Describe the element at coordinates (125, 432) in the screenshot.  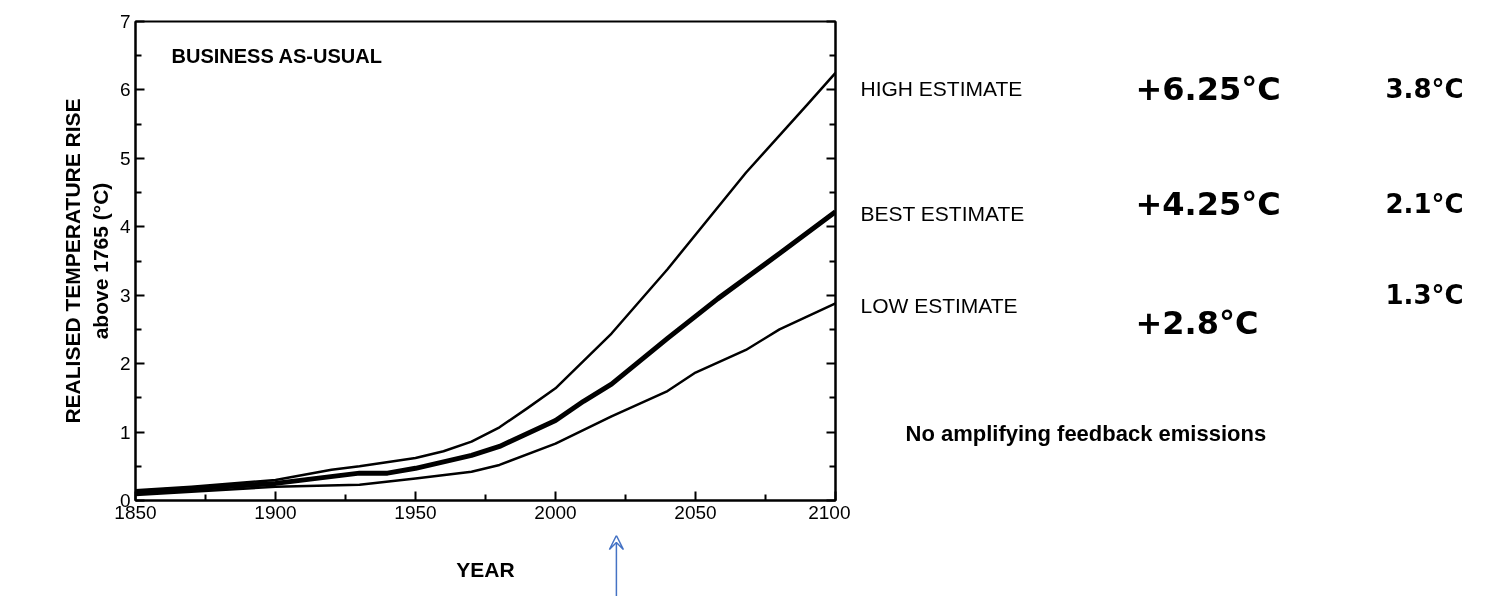
I see `y-tick-label: 1` at that location.